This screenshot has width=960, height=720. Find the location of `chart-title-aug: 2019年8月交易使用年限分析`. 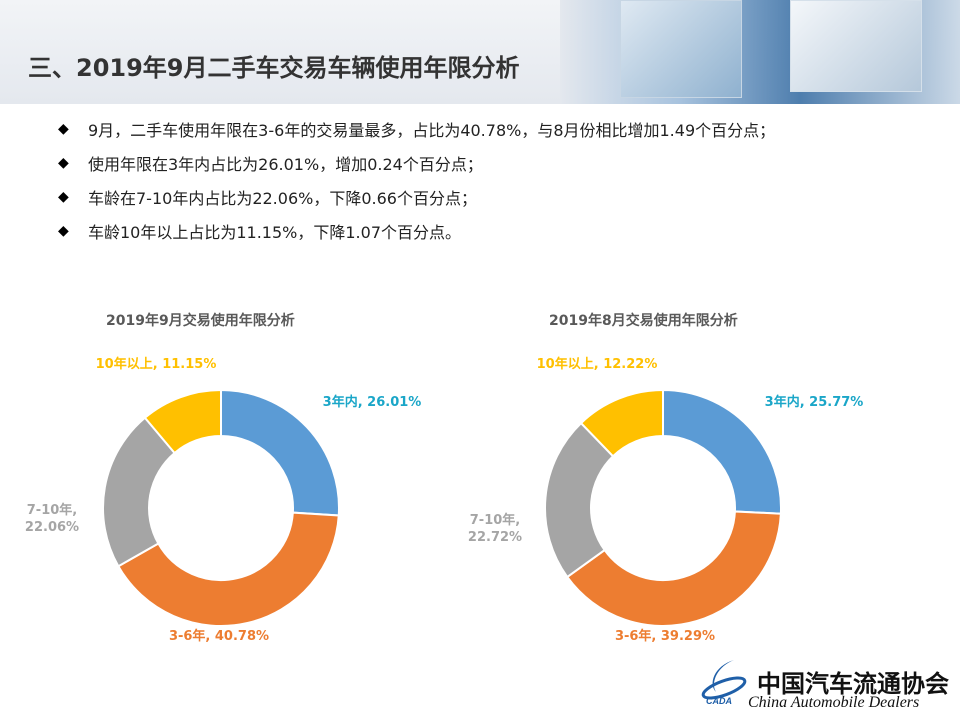

chart-title-aug: 2019年8月交易使用年限分析 is located at coordinates (643, 321).